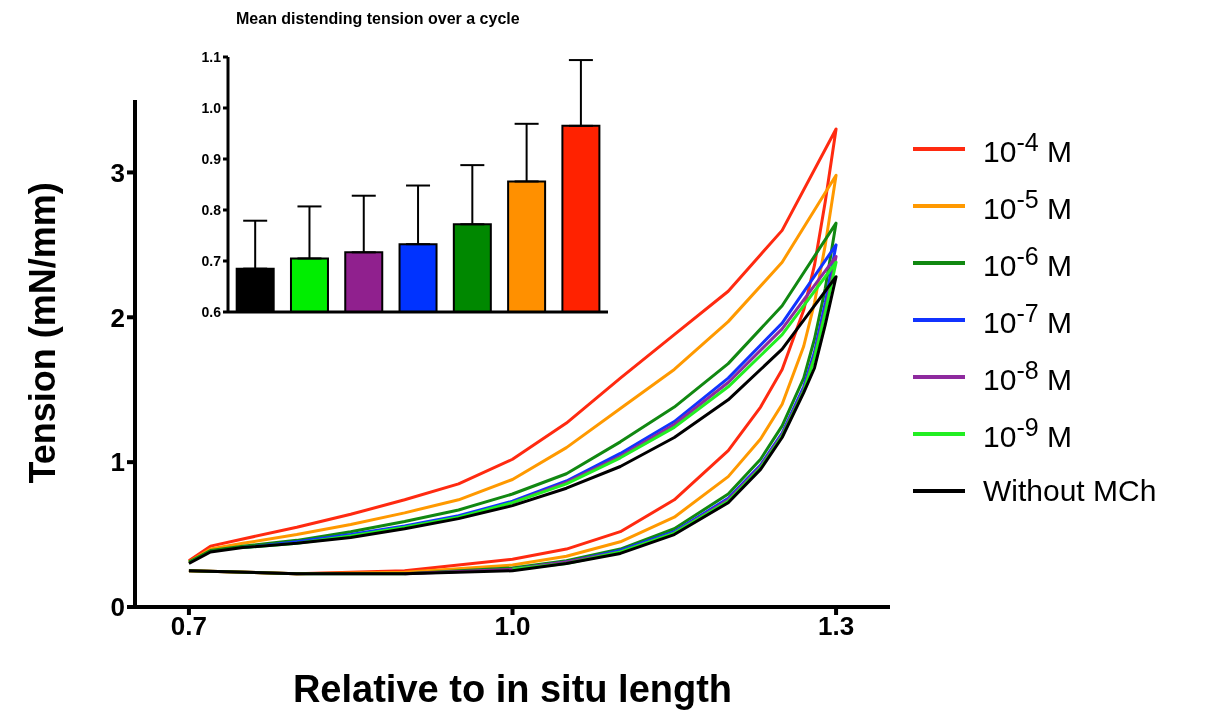  I want to click on y-tick-label: 1.0, so click(211, 107).